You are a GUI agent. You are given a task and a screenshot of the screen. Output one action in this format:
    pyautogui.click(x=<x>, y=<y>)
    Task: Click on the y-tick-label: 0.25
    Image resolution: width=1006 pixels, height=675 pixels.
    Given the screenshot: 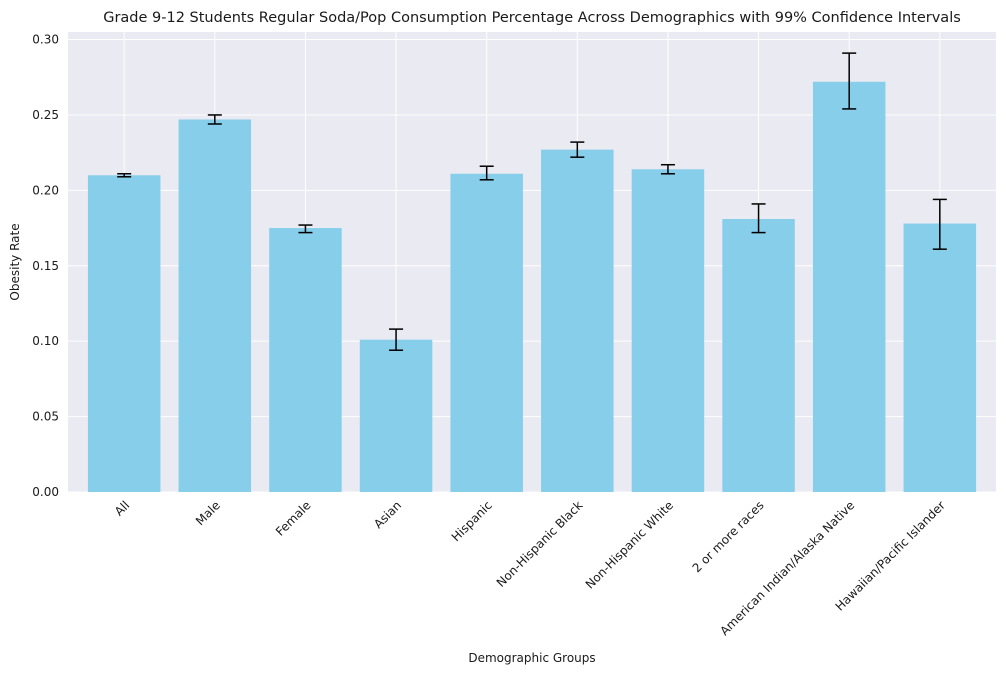 What is the action you would take?
    pyautogui.click(x=45, y=115)
    